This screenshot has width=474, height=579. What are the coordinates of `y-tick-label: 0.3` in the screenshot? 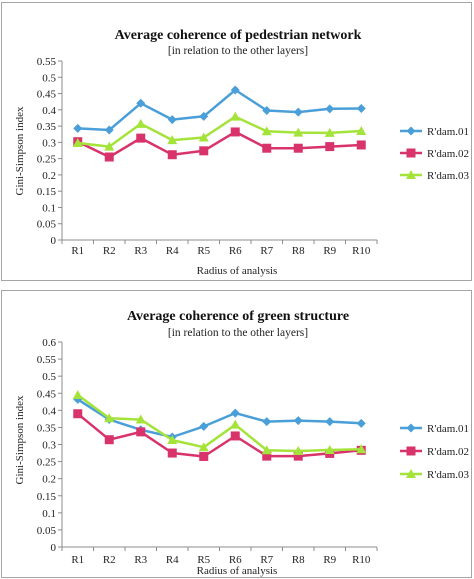 It's located at (49, 446).